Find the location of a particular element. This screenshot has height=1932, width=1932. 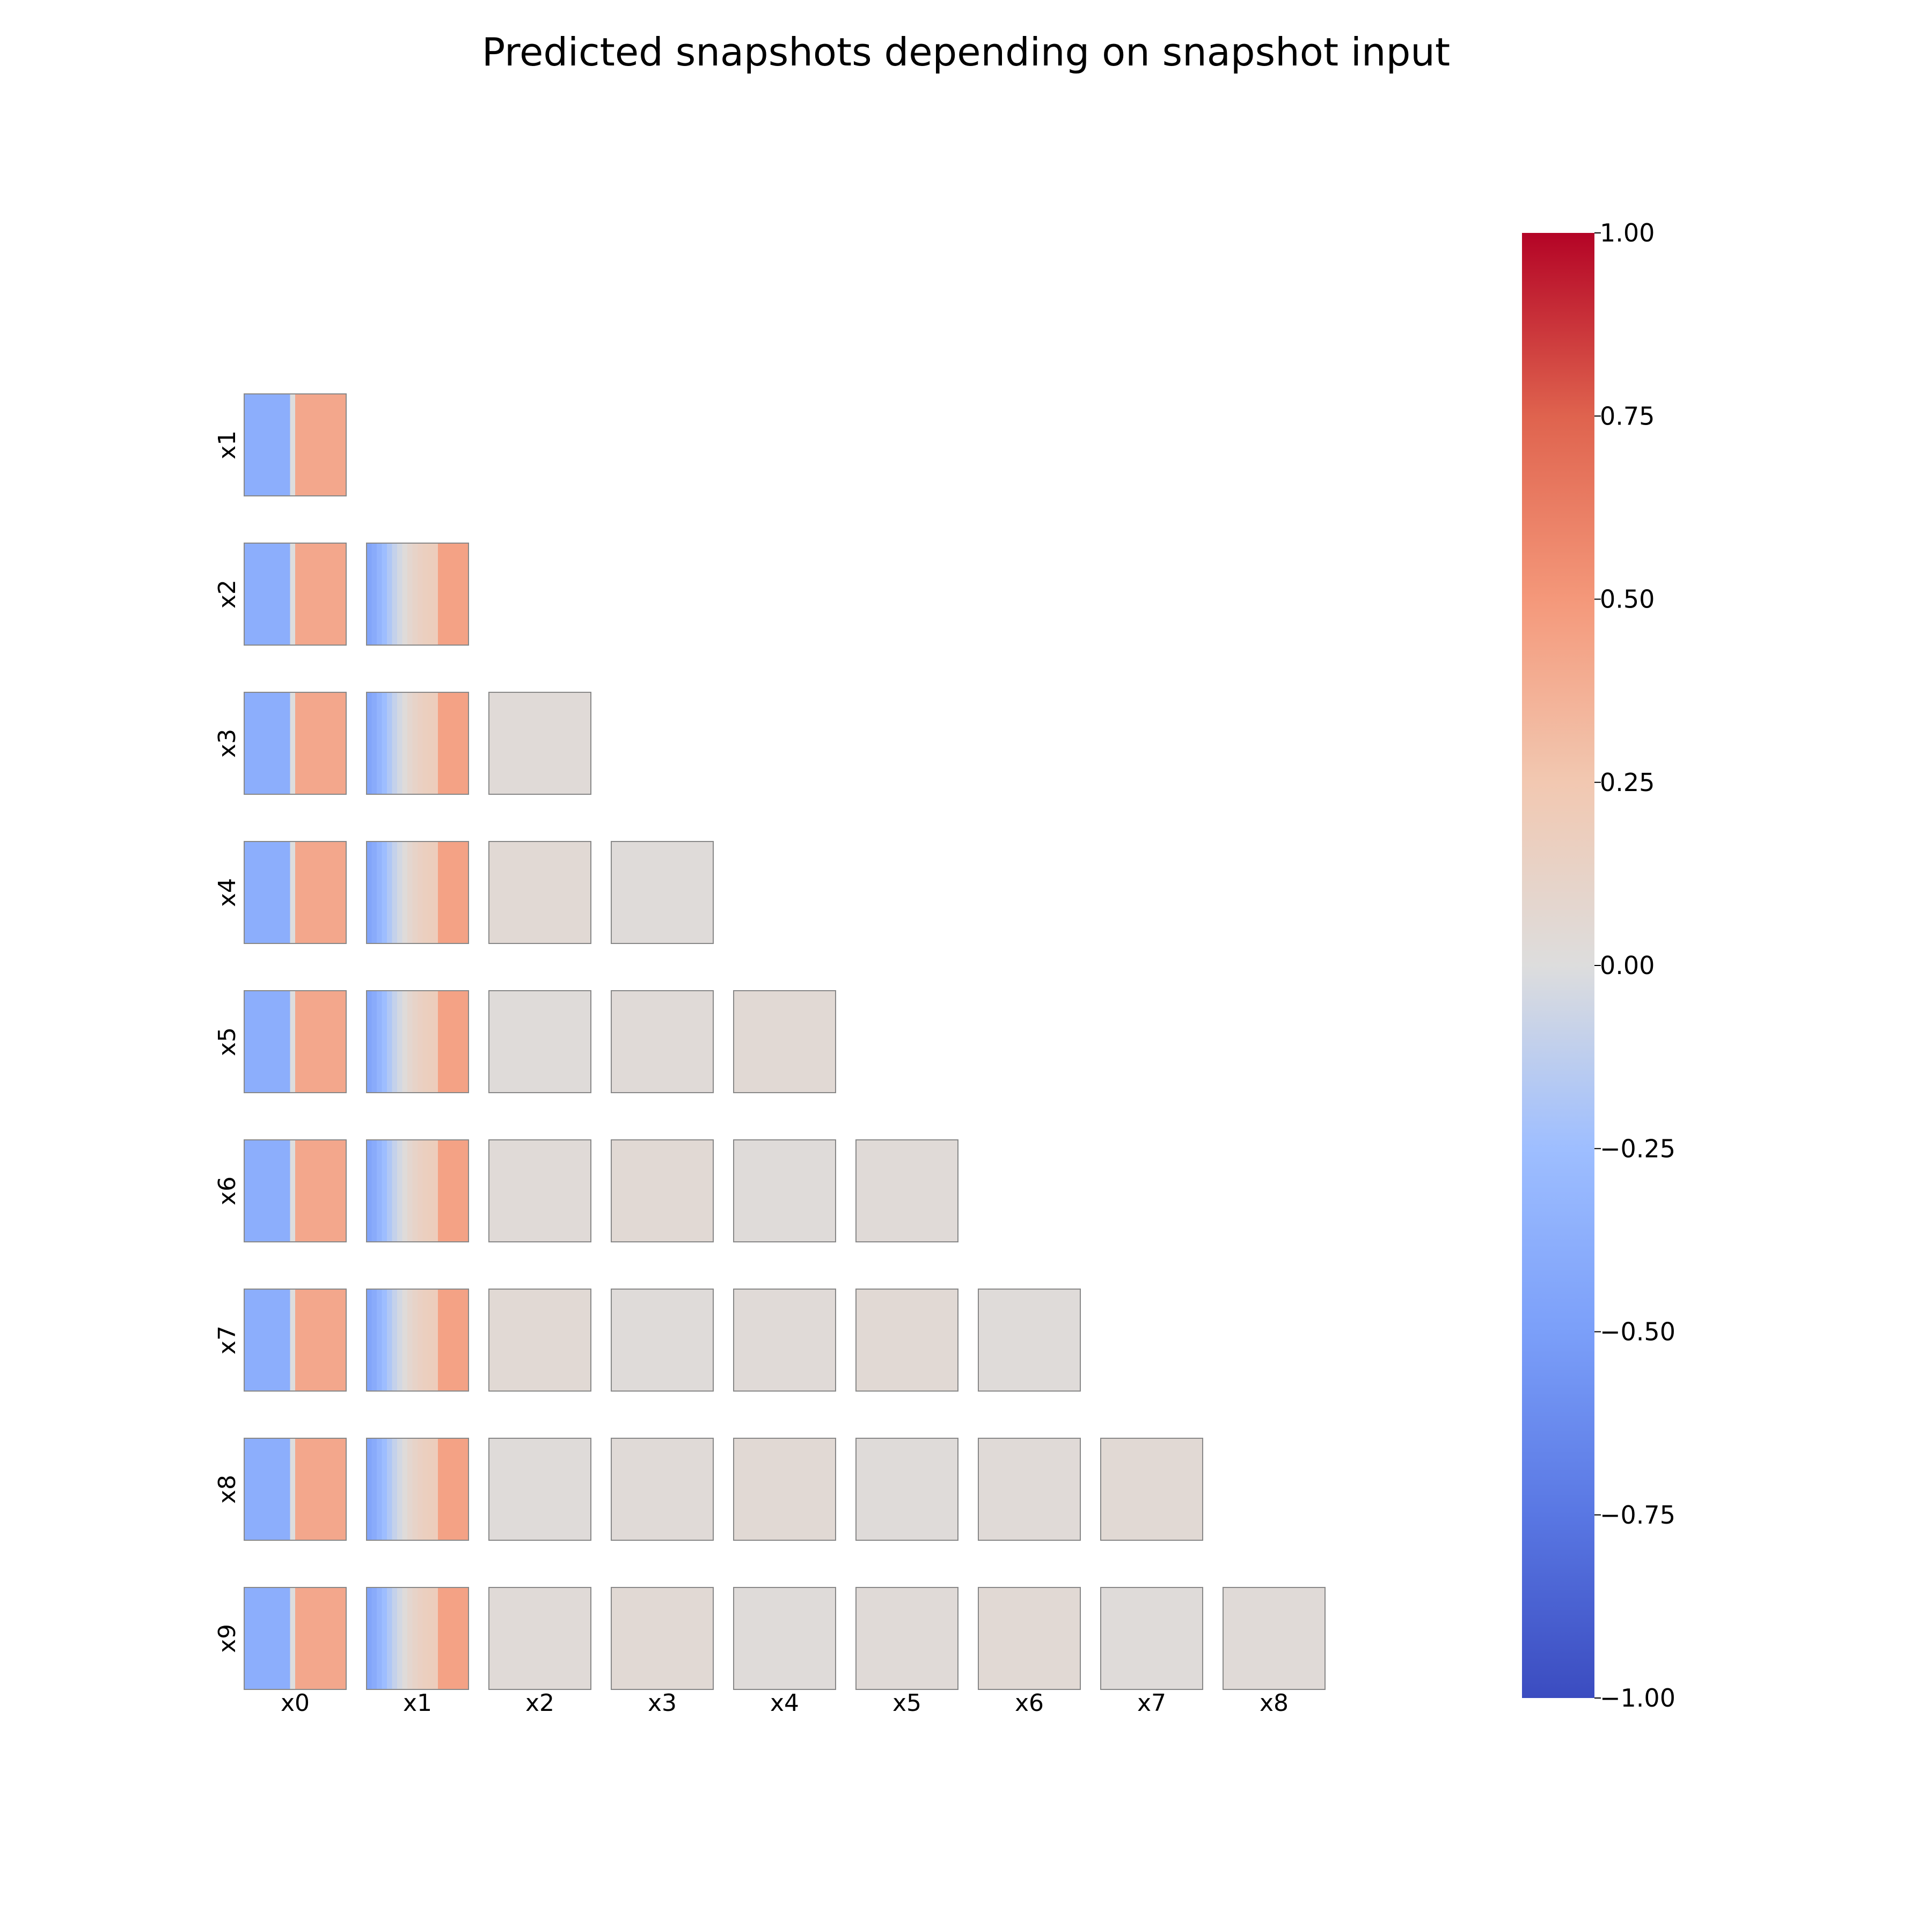

panel-x9-x8 is located at coordinates (1274, 1638).